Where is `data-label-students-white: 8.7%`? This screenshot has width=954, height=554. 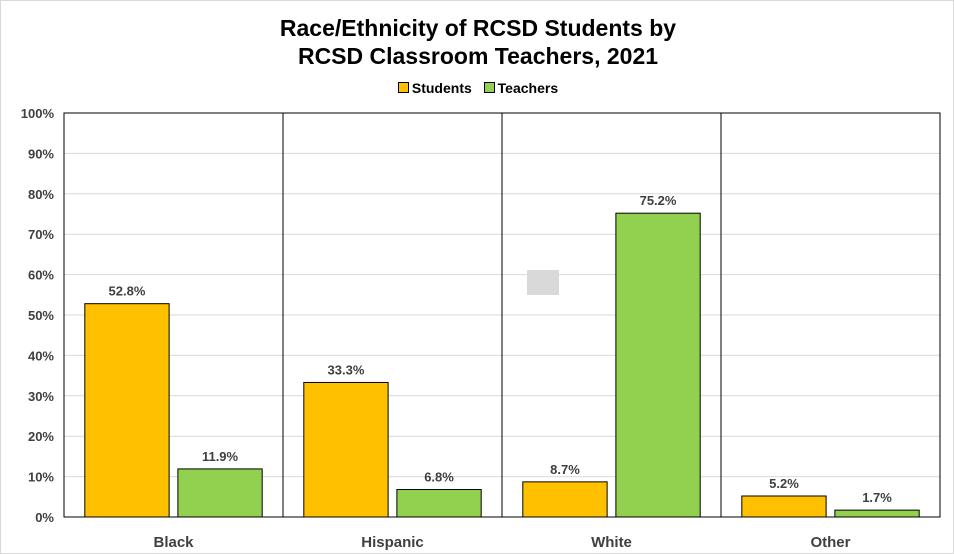
data-label-students-white: 8.7% is located at coordinates (565, 469).